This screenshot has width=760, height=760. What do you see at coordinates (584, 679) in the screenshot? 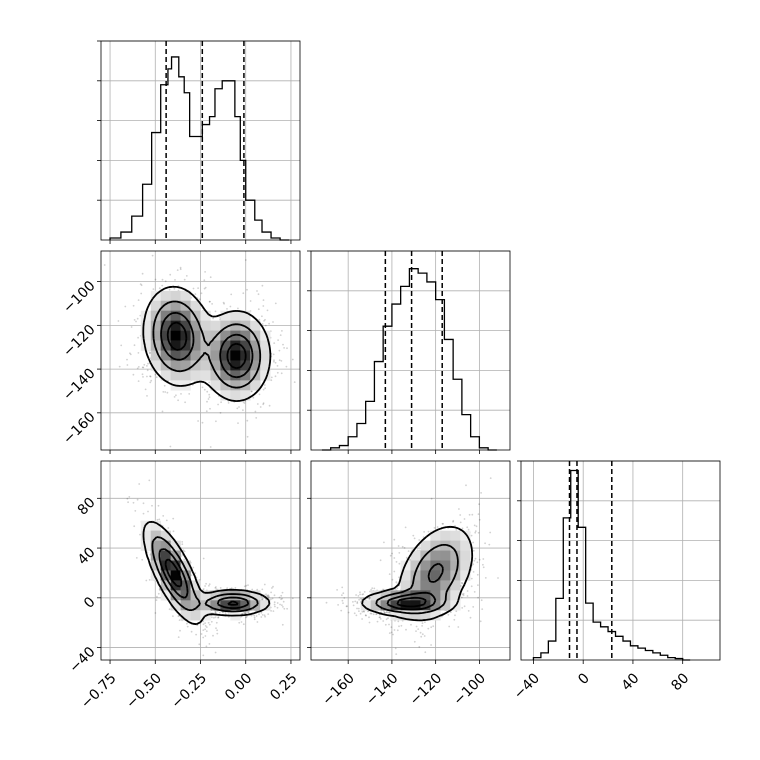
I see `x-tick-label-p2-1: 0` at bounding box center [584, 679].